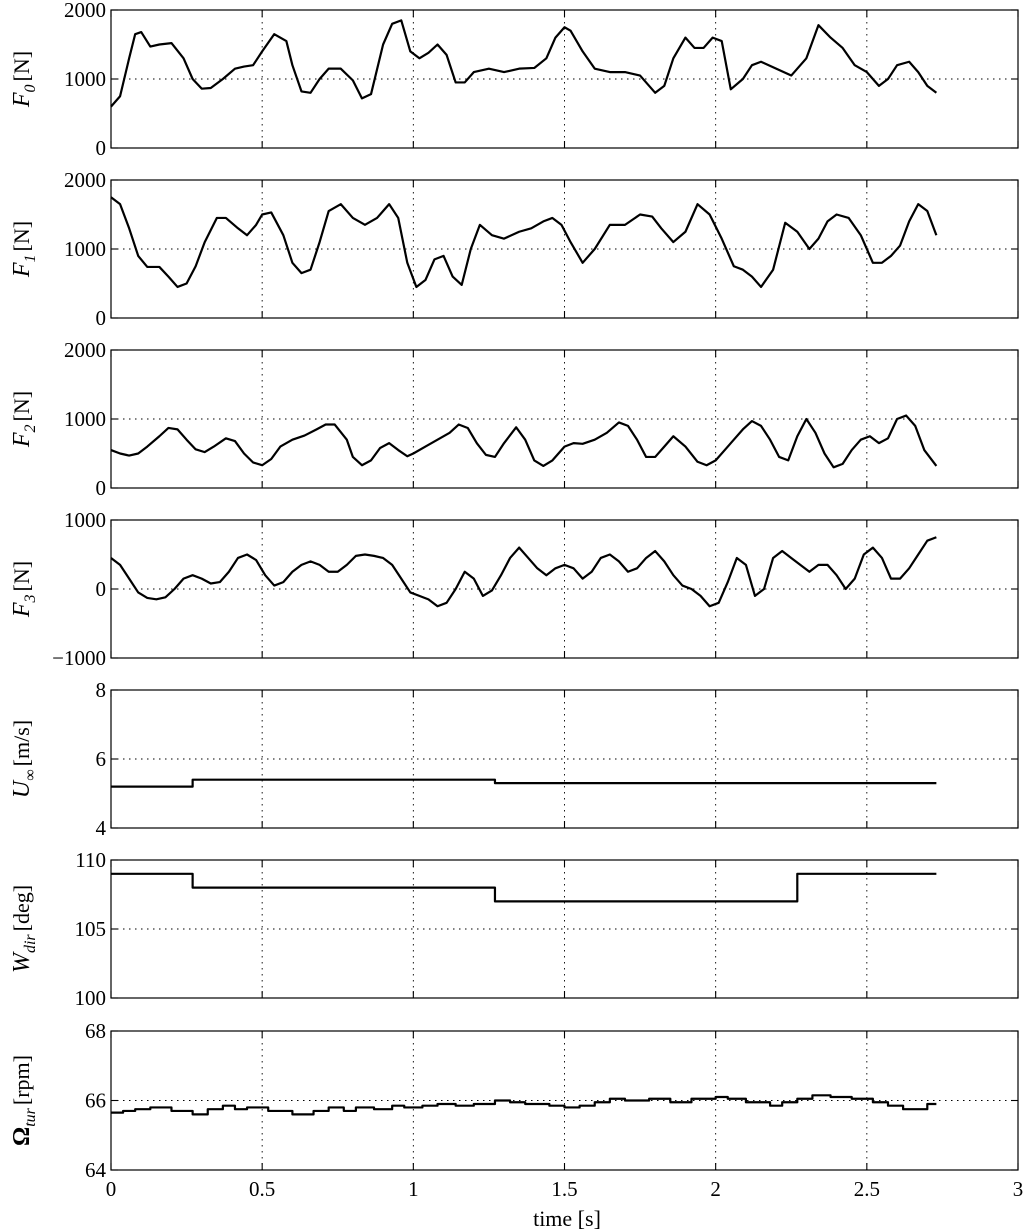  I want to click on panel-F3: −1000 0 1000 F3 [N], so click(514, 589).